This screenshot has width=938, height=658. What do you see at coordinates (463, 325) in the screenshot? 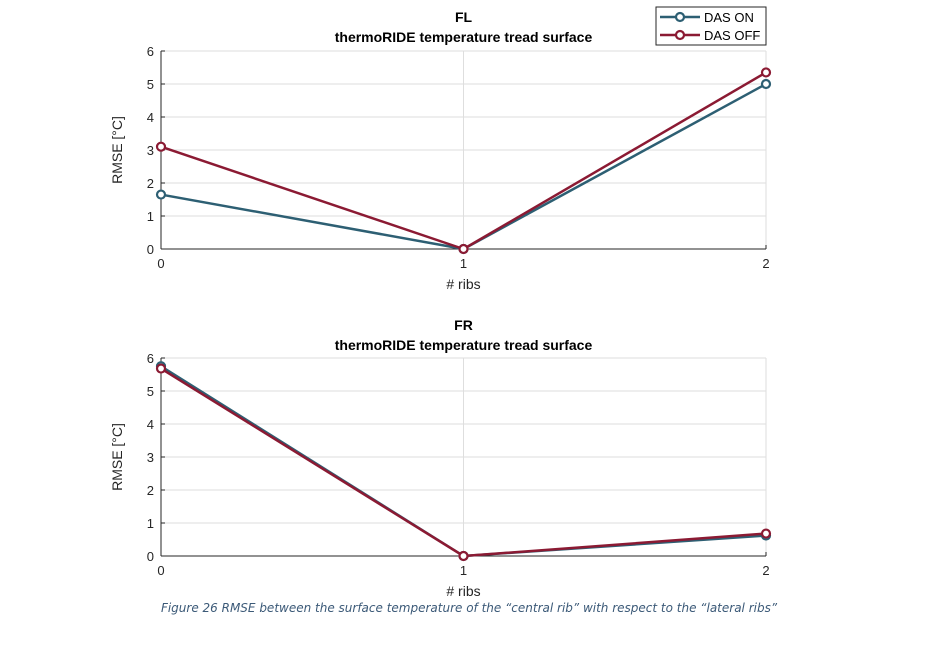
I see `chart-title: FR` at bounding box center [463, 325].